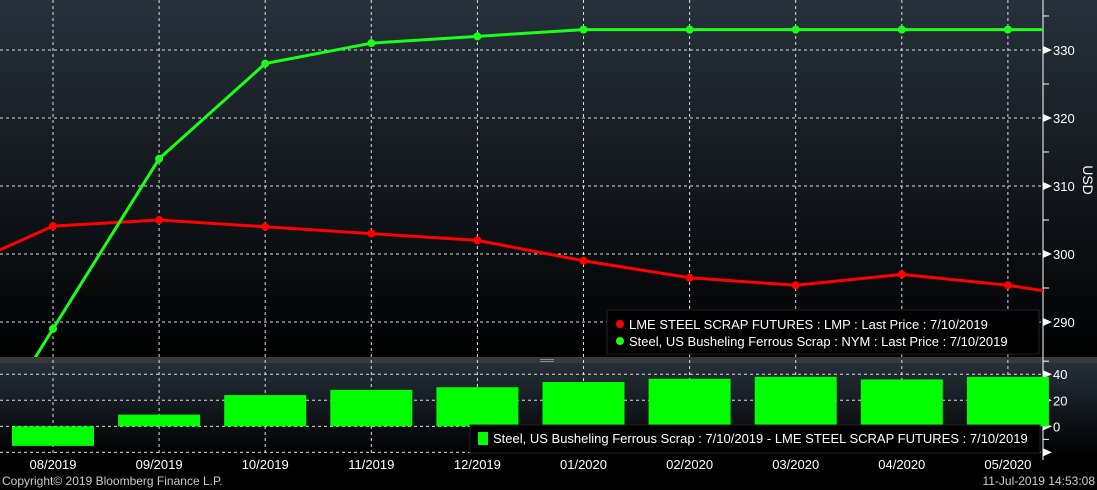 This screenshot has width=1097, height=490. Describe the element at coordinates (689, 464) in the screenshot. I see `x-tick-label: 02/2020` at that location.